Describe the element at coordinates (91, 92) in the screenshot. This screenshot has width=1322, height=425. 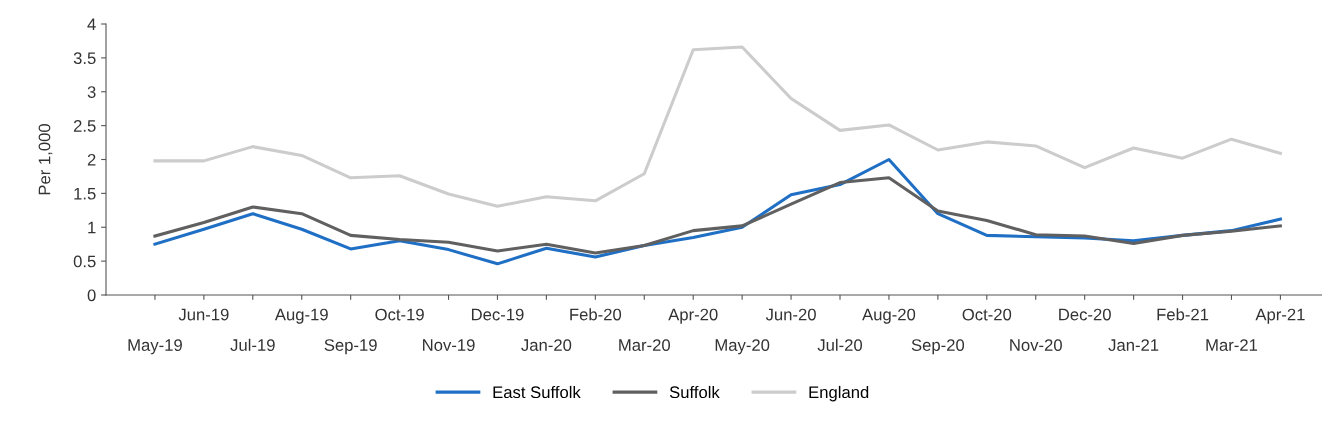
I see `y-tick-label: 3` at that location.